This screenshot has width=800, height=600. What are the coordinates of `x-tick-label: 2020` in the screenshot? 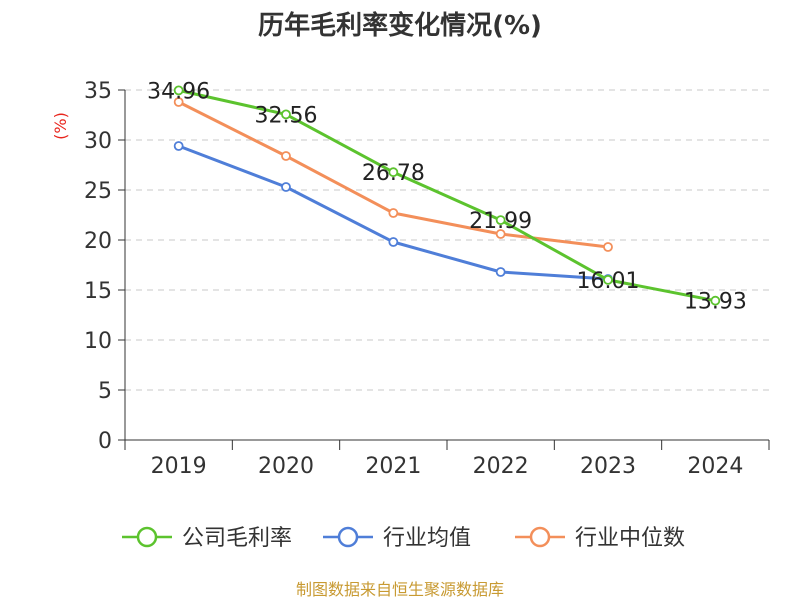 It's located at (286, 466).